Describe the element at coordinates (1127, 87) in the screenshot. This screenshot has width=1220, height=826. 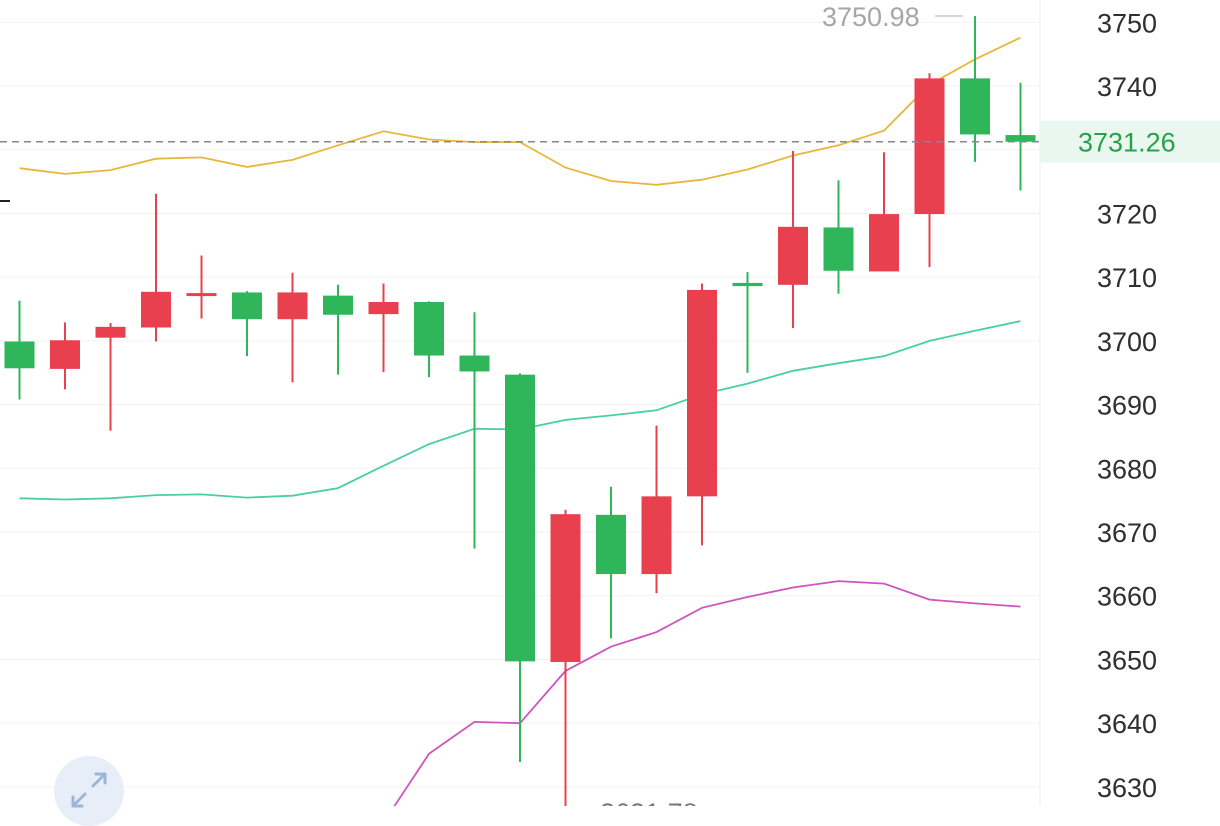
I see `y-tick-label: 3740` at that location.